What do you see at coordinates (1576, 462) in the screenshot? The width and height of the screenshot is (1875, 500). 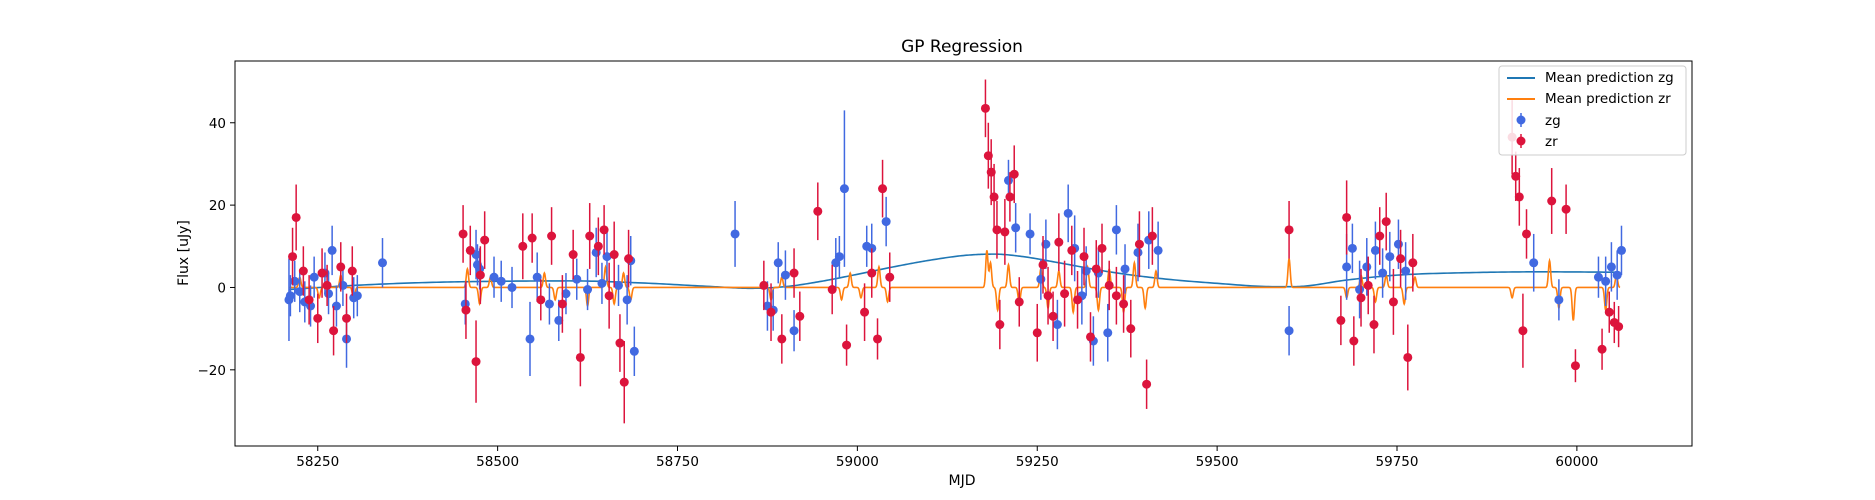 I see `x-tick-label: 60000` at bounding box center [1576, 462].